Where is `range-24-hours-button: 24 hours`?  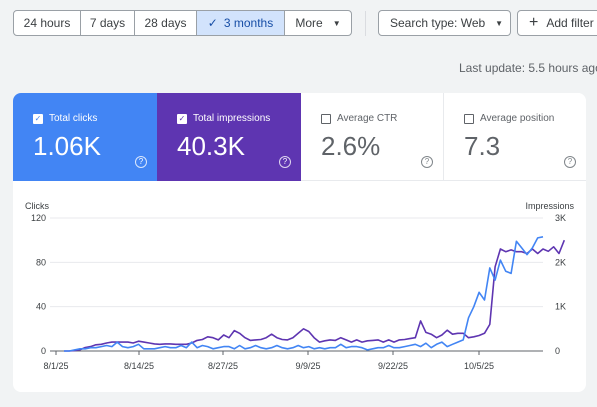
range-24-hours-button: 24 hours is located at coordinates (47, 23).